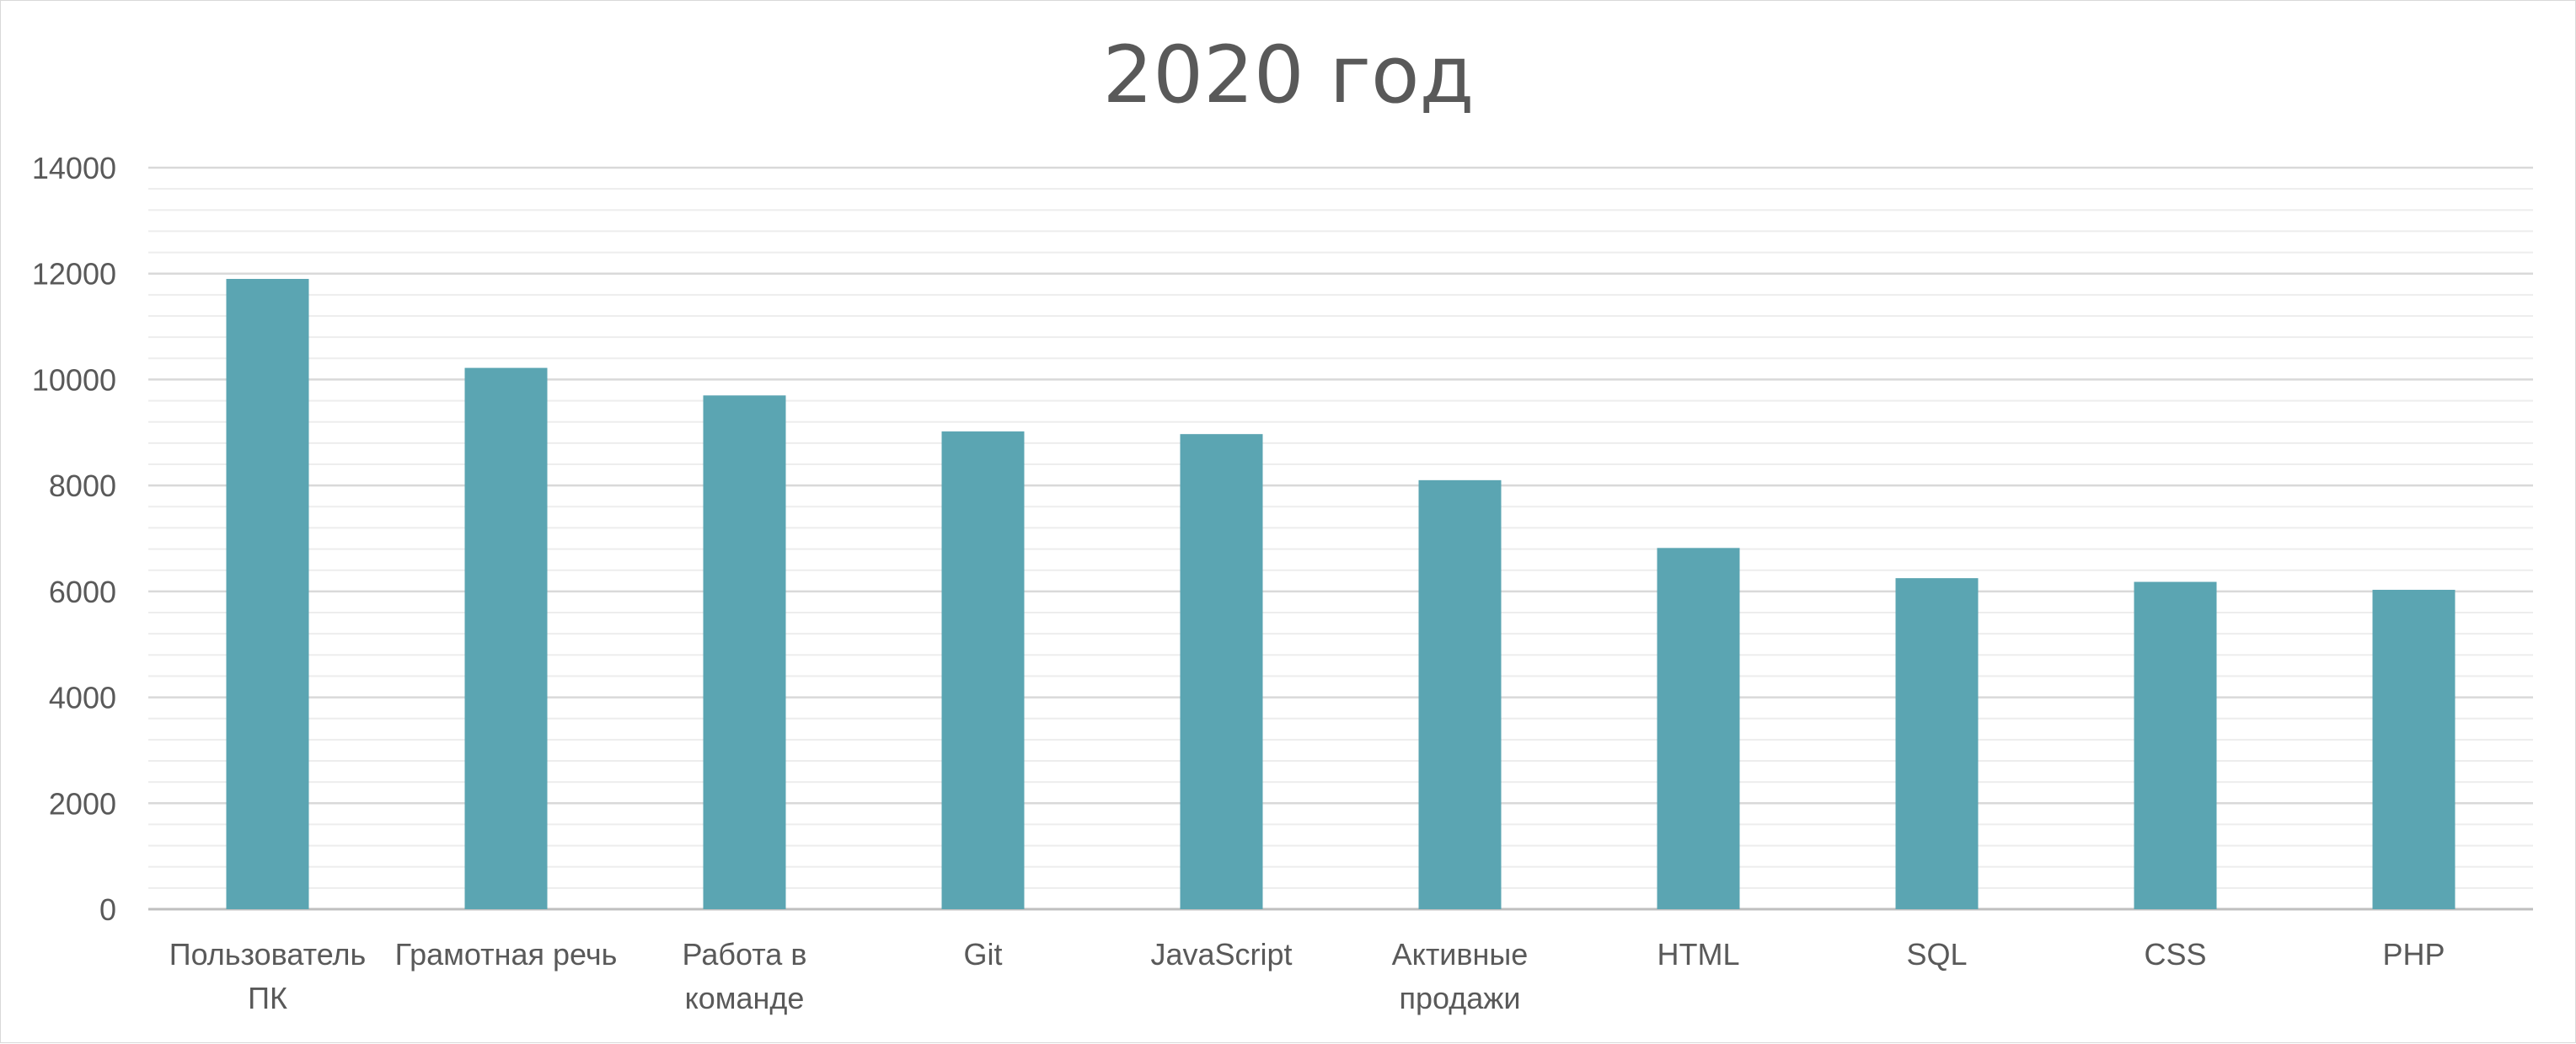 The image size is (2576, 1044). Describe the element at coordinates (82, 485) in the screenshot. I see `y-tick-label: 8000` at that location.